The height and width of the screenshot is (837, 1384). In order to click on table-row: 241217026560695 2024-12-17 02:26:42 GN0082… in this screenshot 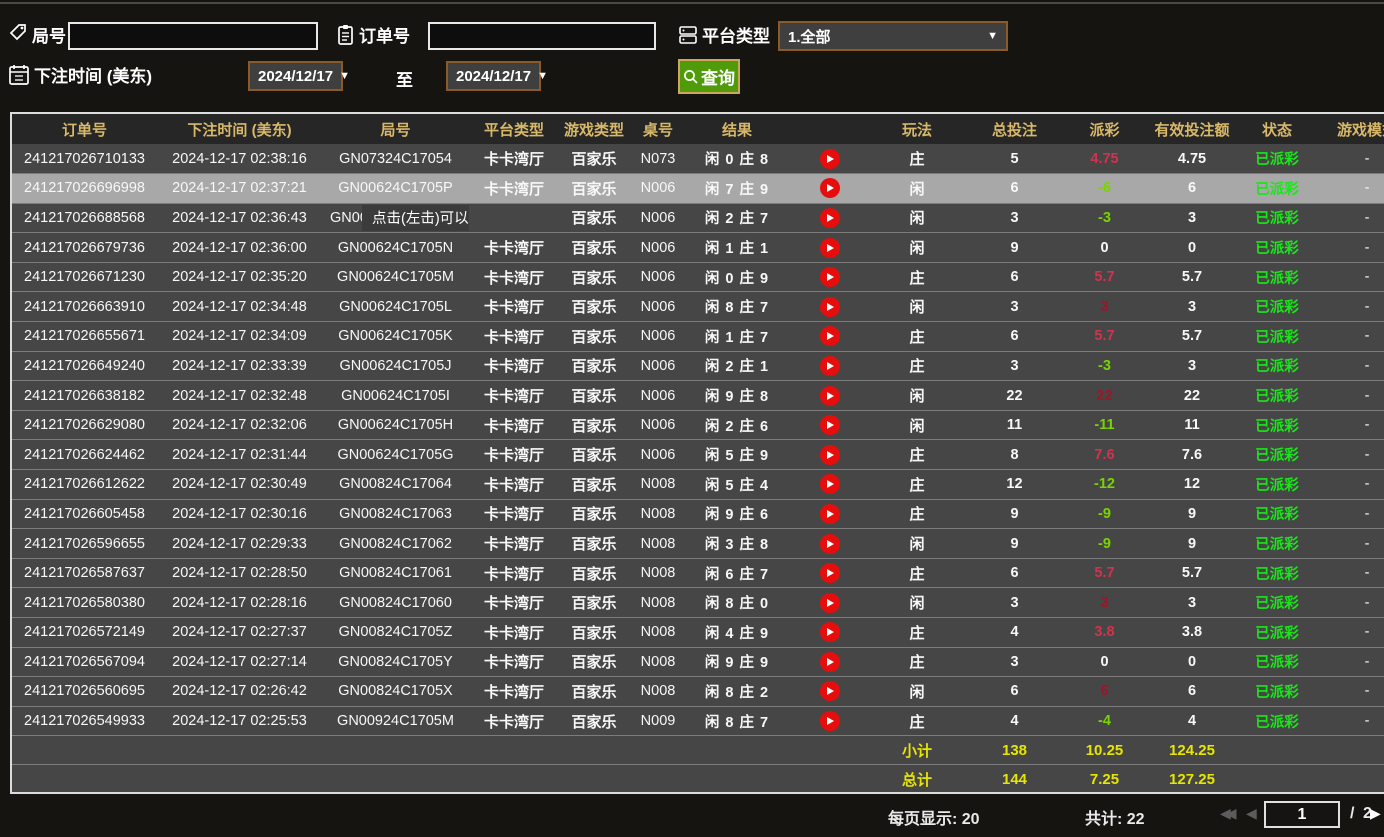, I will do `click(698, 691)`.